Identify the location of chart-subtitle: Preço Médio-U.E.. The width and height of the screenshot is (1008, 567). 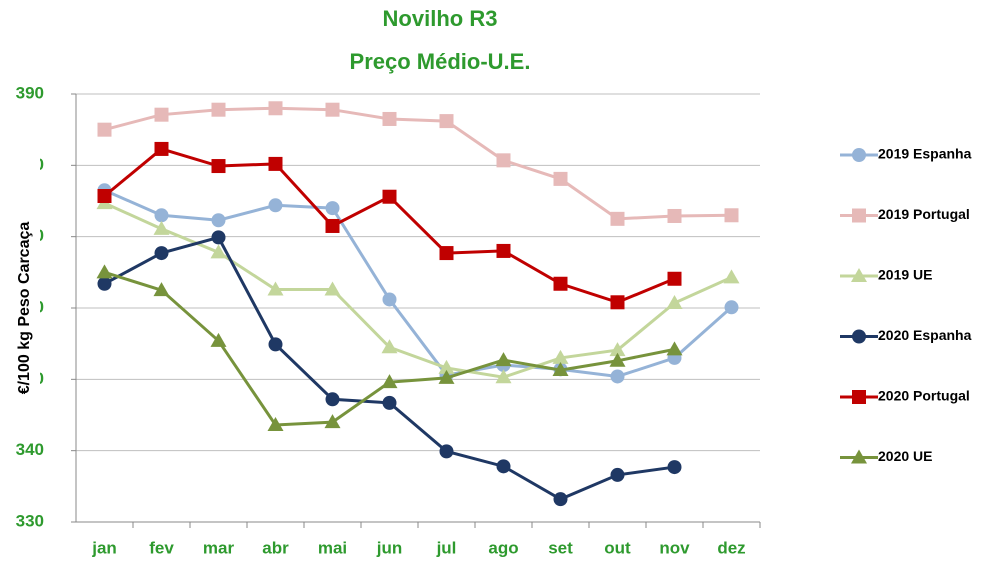
(440, 61).